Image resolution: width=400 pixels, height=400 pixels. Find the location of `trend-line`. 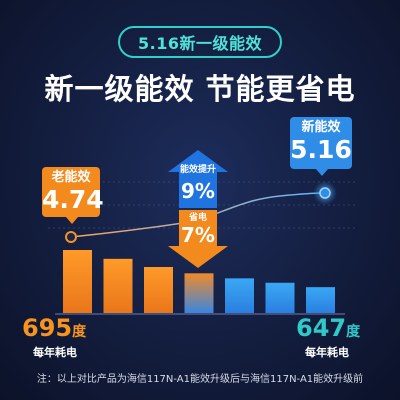

trend-line is located at coordinates (198, 215).